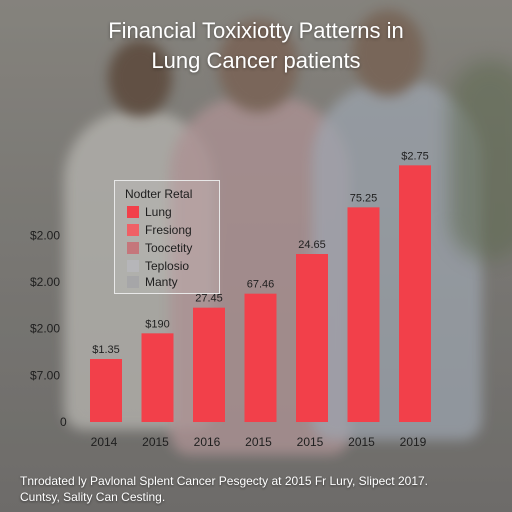 Image resolution: width=512 pixels, height=512 pixels. Describe the element at coordinates (104, 442) in the screenshot. I see `x-tick-label-0: 2014` at that location.